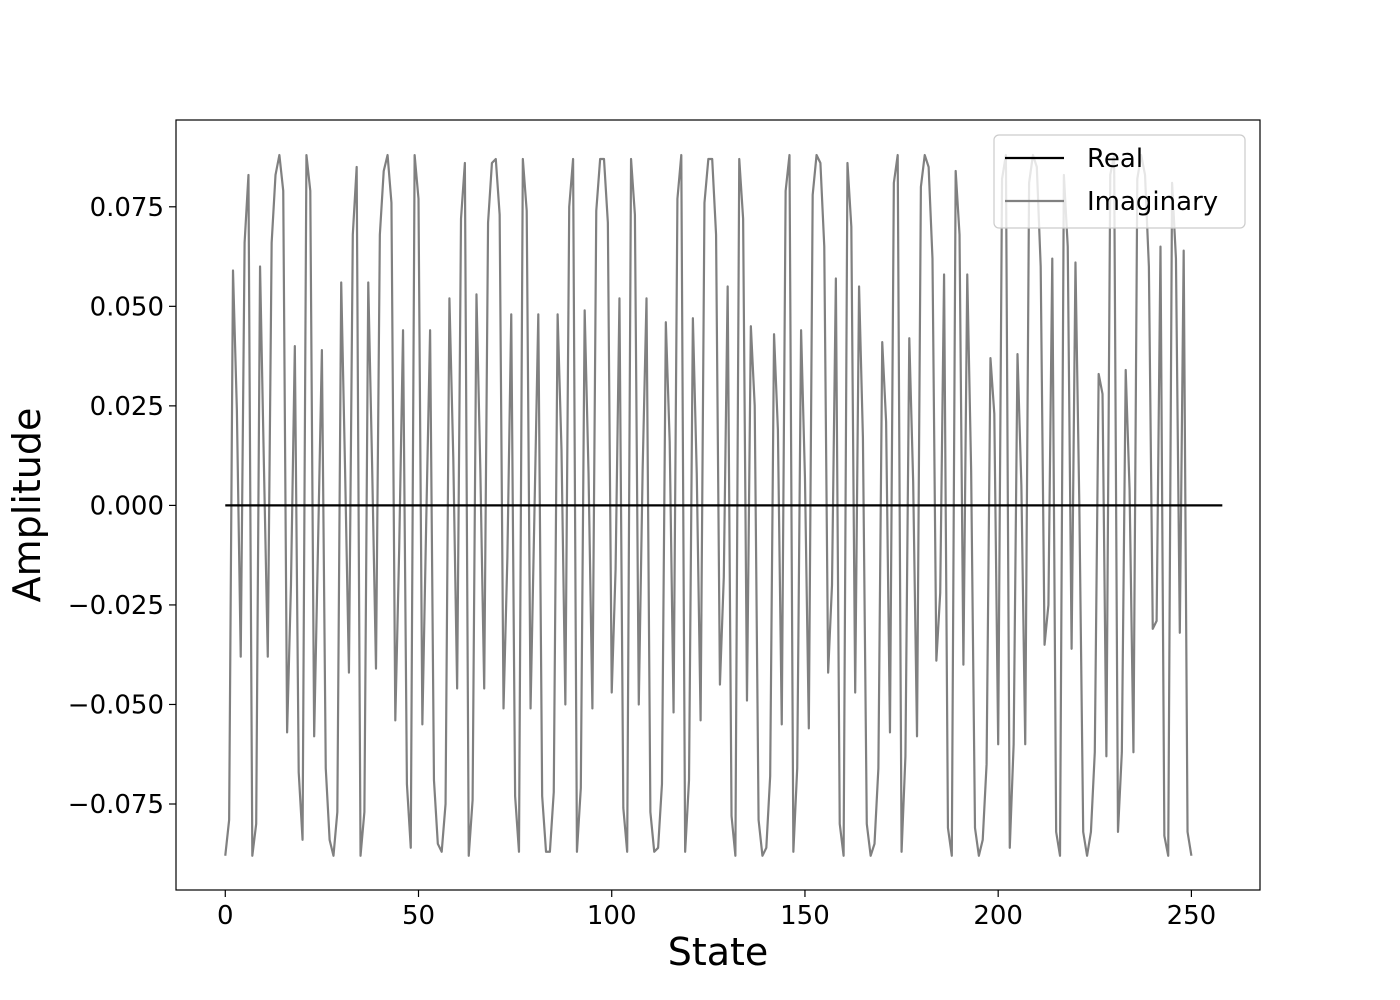 Image resolution: width=1400 pixels, height=1000 pixels. Describe the element at coordinates (998, 916) in the screenshot. I see `x-tick-label: 200` at that location.